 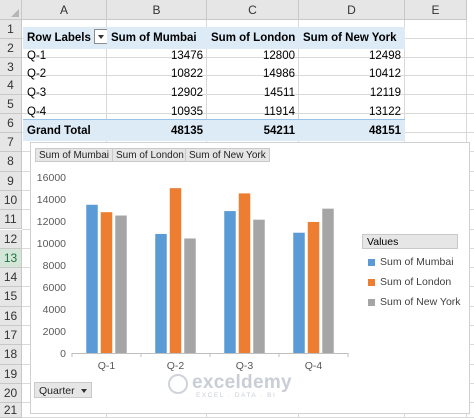 I want to click on legend-item-london: Sum of London, so click(x=409, y=282).